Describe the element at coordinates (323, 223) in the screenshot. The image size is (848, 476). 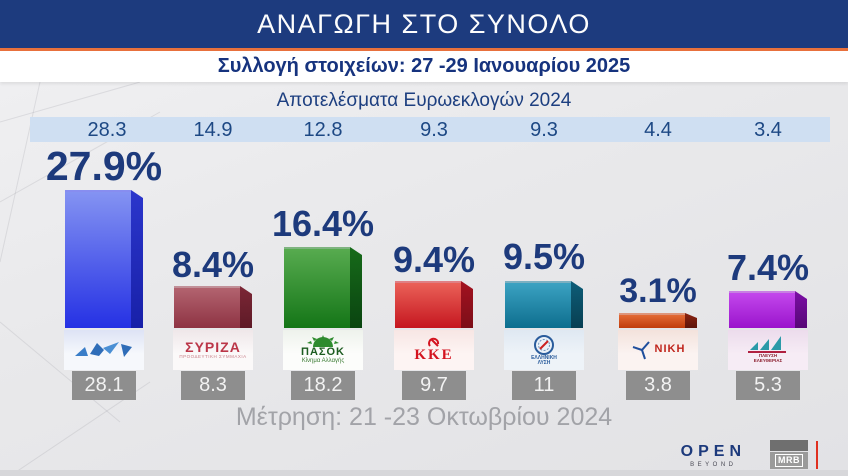
I see `pct-label-pasok: 16.4%` at that location.